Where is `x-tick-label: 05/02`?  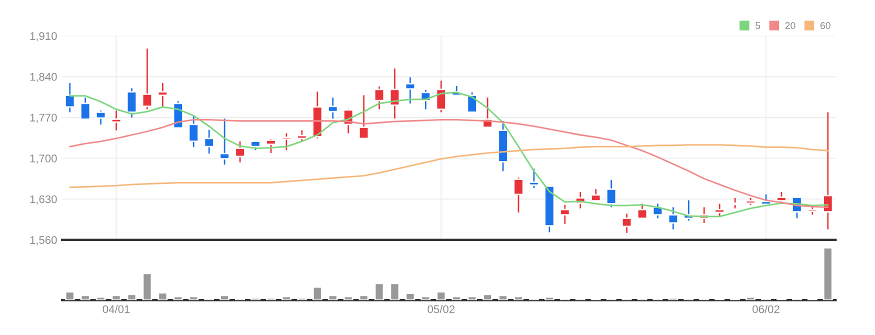 x-tick-label: 05/02 is located at coordinates (441, 309).